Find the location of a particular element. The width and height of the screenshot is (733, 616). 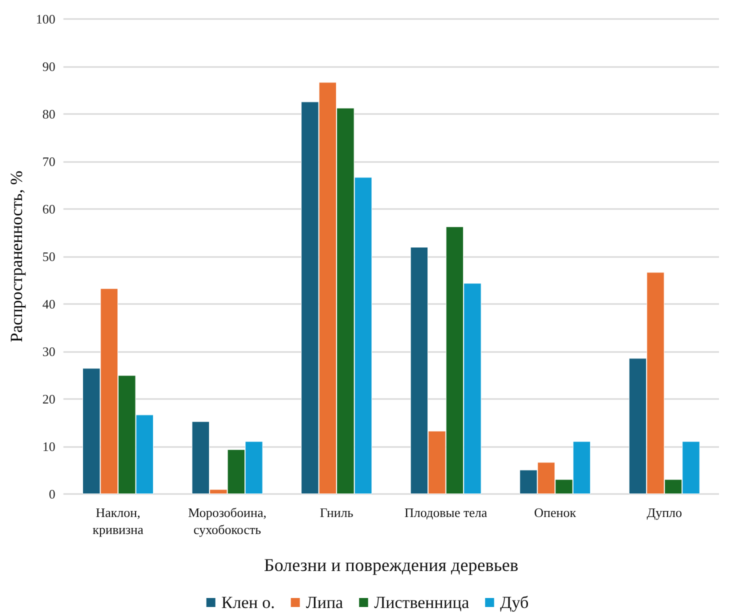

x-tick-label: Опенок is located at coordinates (555, 512).